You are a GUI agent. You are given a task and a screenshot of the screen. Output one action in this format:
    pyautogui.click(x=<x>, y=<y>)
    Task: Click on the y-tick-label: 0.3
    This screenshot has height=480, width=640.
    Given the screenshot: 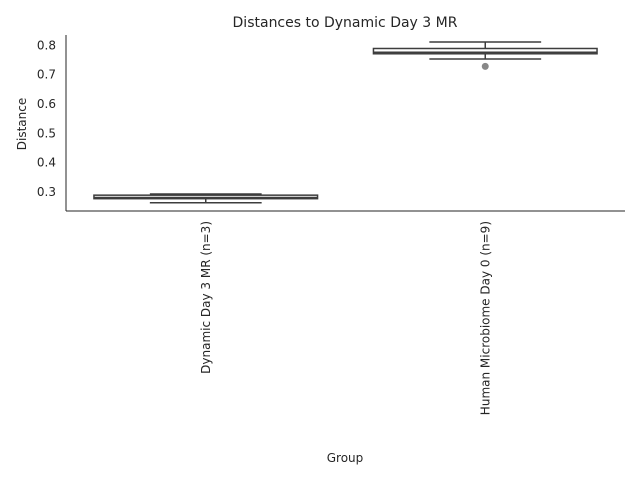 What is the action you would take?
    pyautogui.click(x=46, y=192)
    